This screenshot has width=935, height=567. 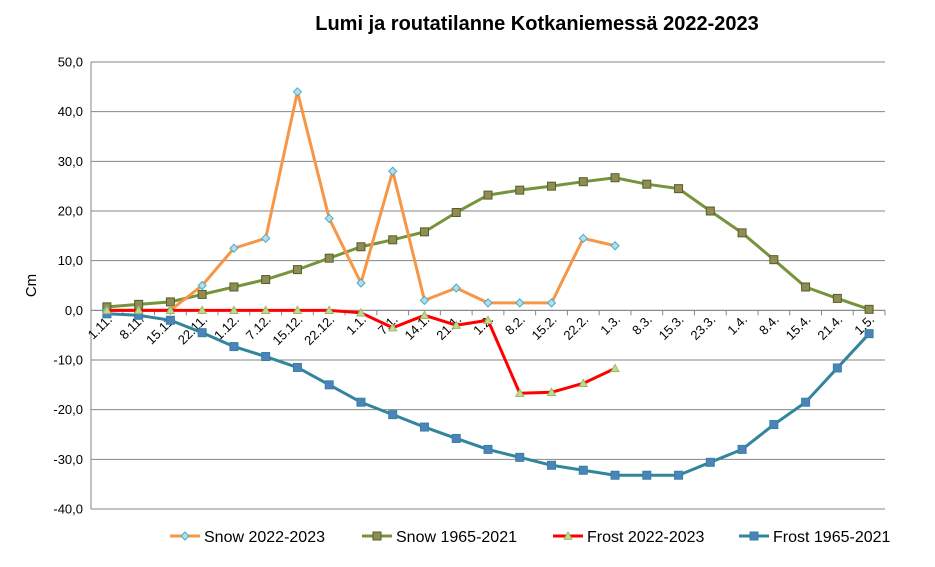 What do you see at coordinates (68, 509) in the screenshot?
I see `y-tick-label: -40,0` at bounding box center [68, 509].